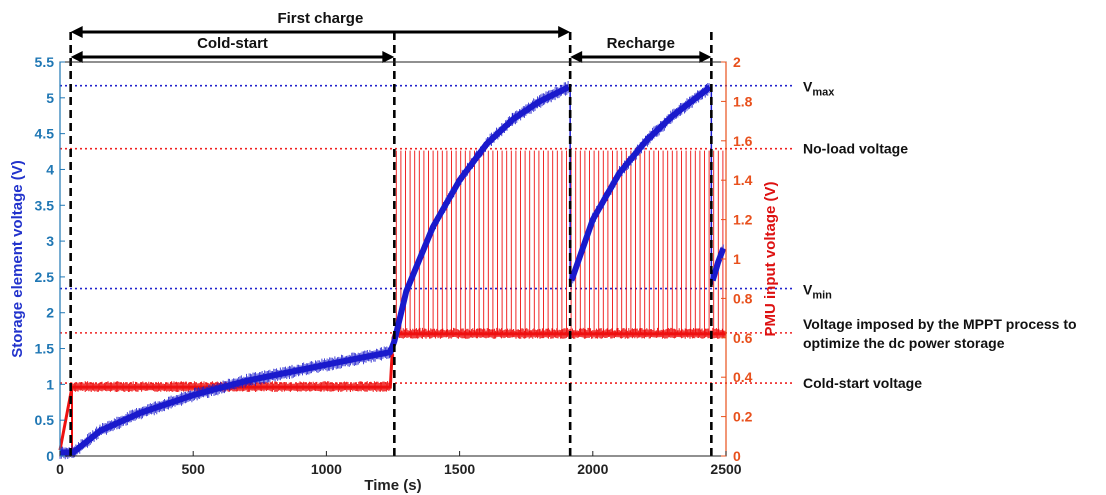 This screenshot has width=1106, height=495. Describe the element at coordinates (45, 205) in the screenshot. I see `y-left-tick-label: 3.5` at that location.